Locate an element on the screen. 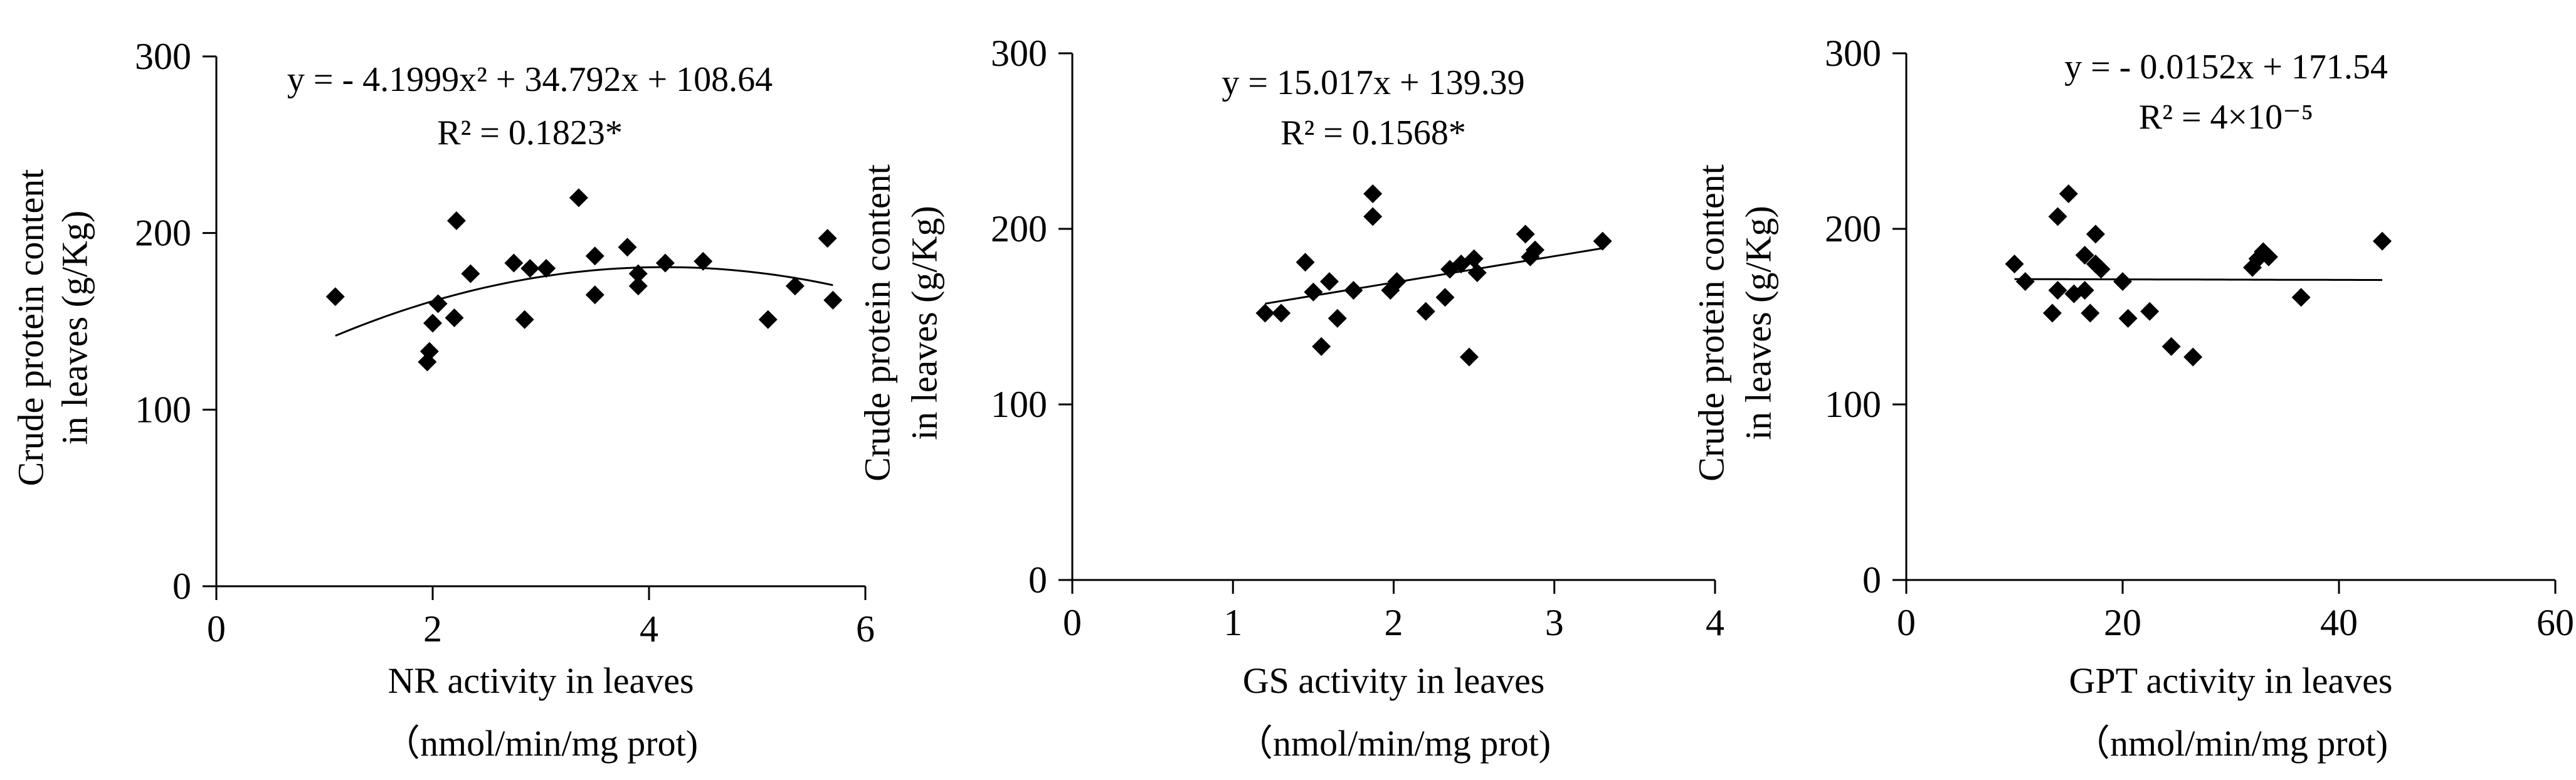 The width and height of the screenshot is (2576, 780). regression-equation: y = - 0.0152x + 171.54 is located at coordinates (2226, 67).